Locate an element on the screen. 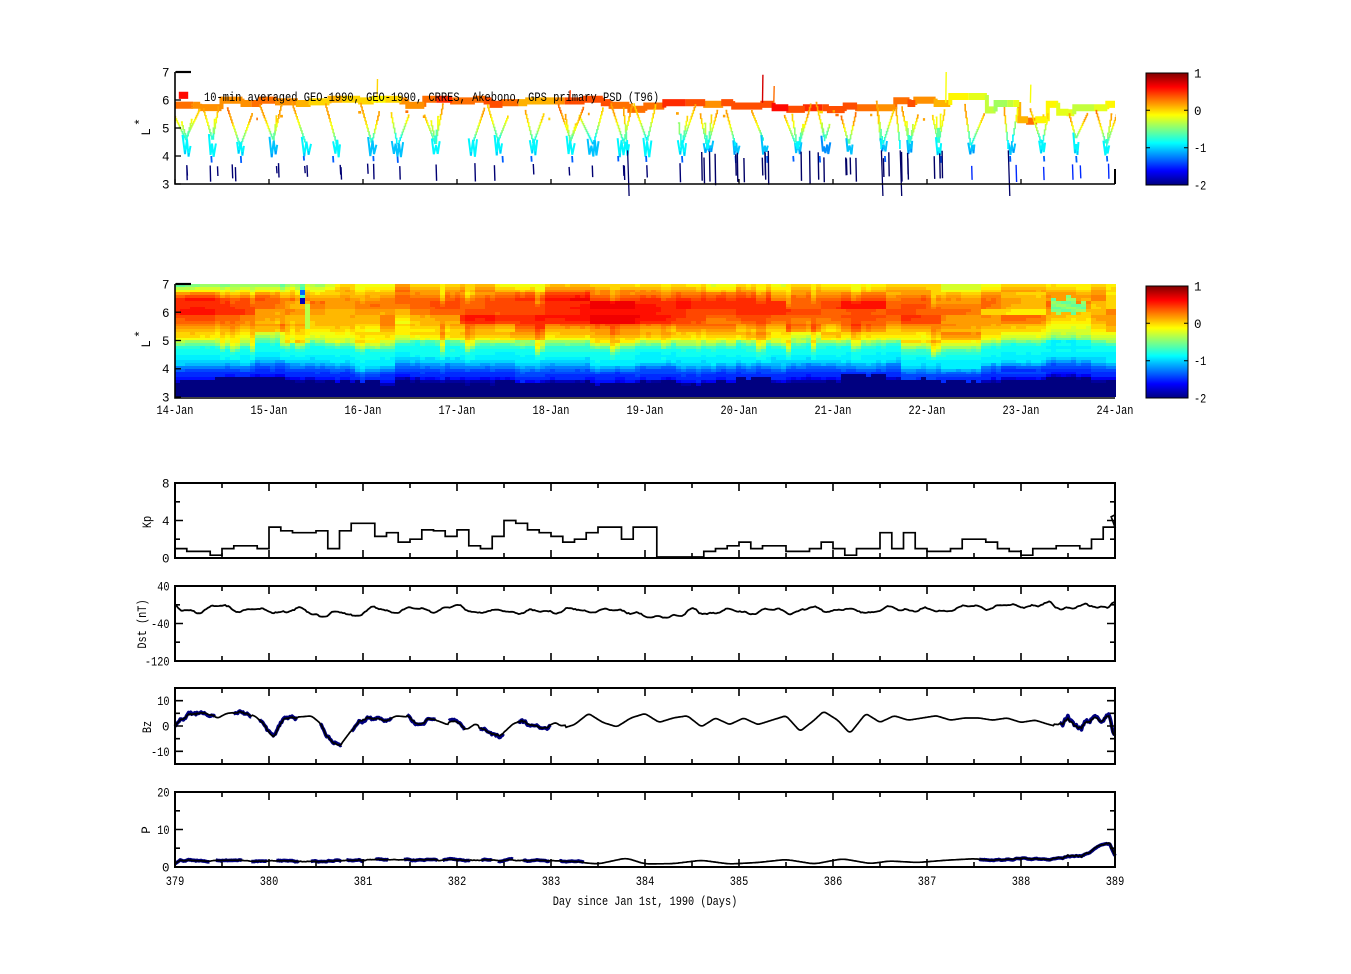 This screenshot has height=974, width=1351. svg-text: 20 is located at coordinates (163, 794).